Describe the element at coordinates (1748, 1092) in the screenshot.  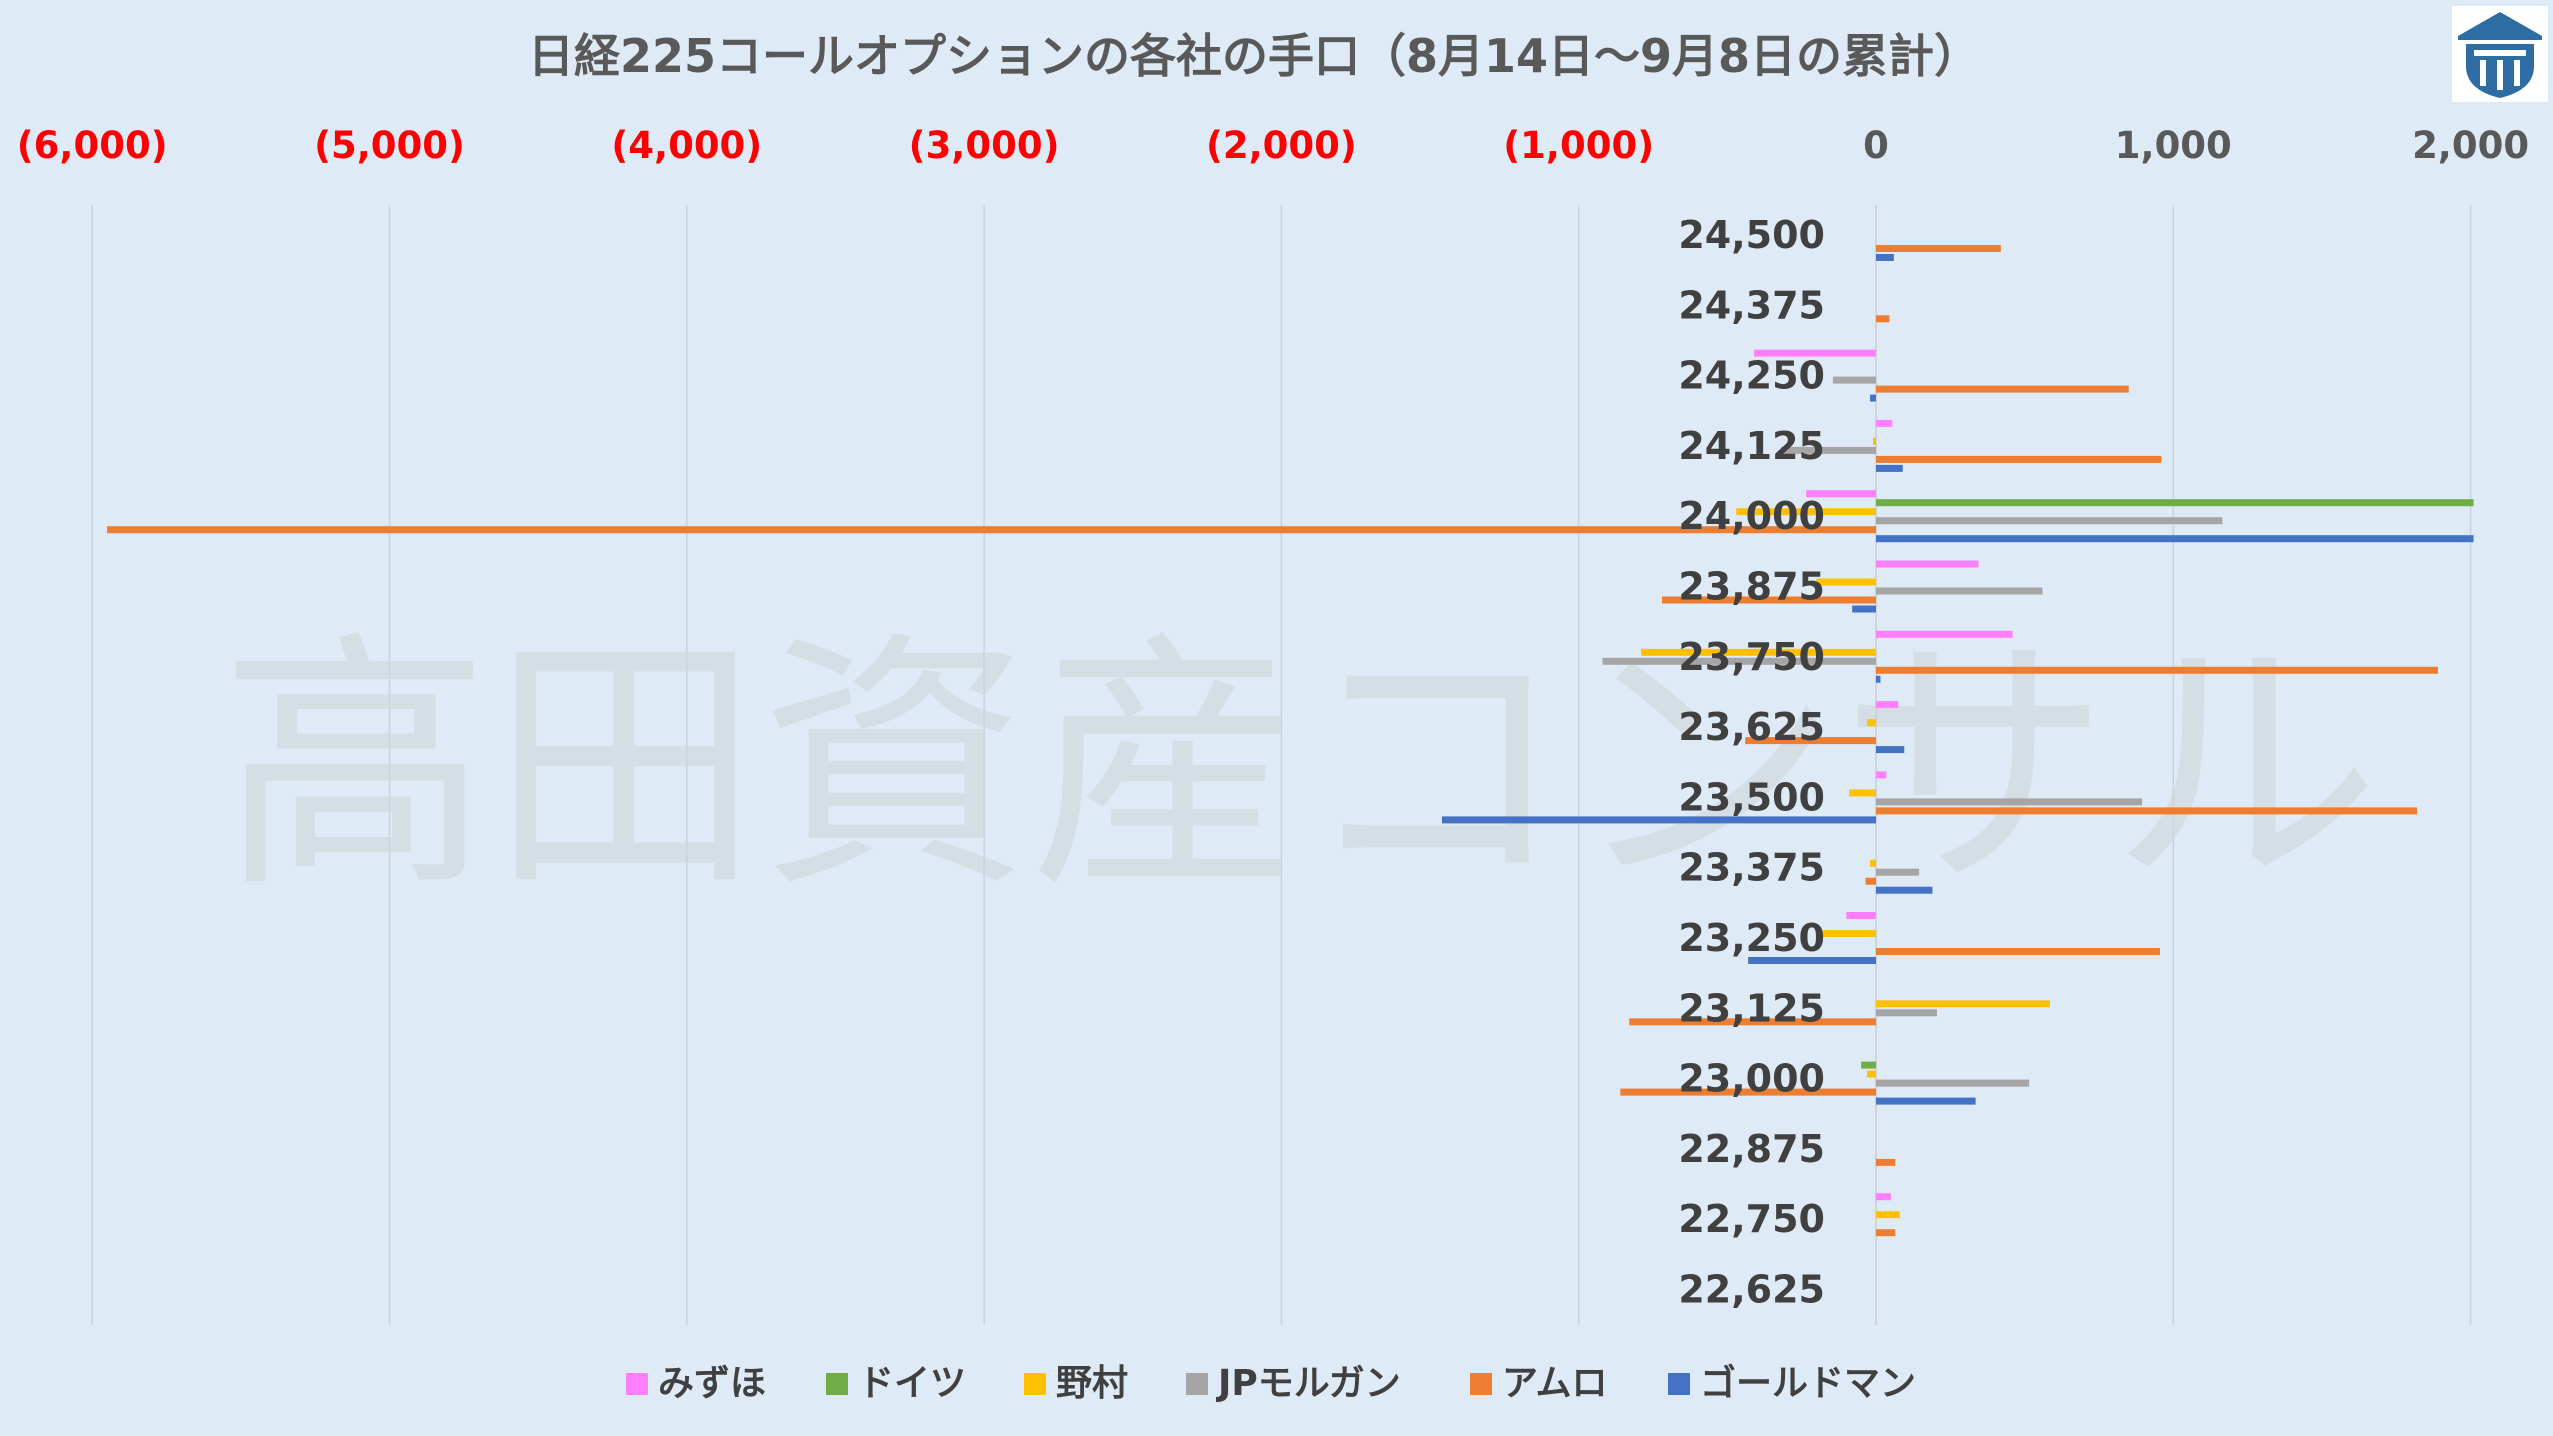
I see `bar-アムロ-23,000` at that location.